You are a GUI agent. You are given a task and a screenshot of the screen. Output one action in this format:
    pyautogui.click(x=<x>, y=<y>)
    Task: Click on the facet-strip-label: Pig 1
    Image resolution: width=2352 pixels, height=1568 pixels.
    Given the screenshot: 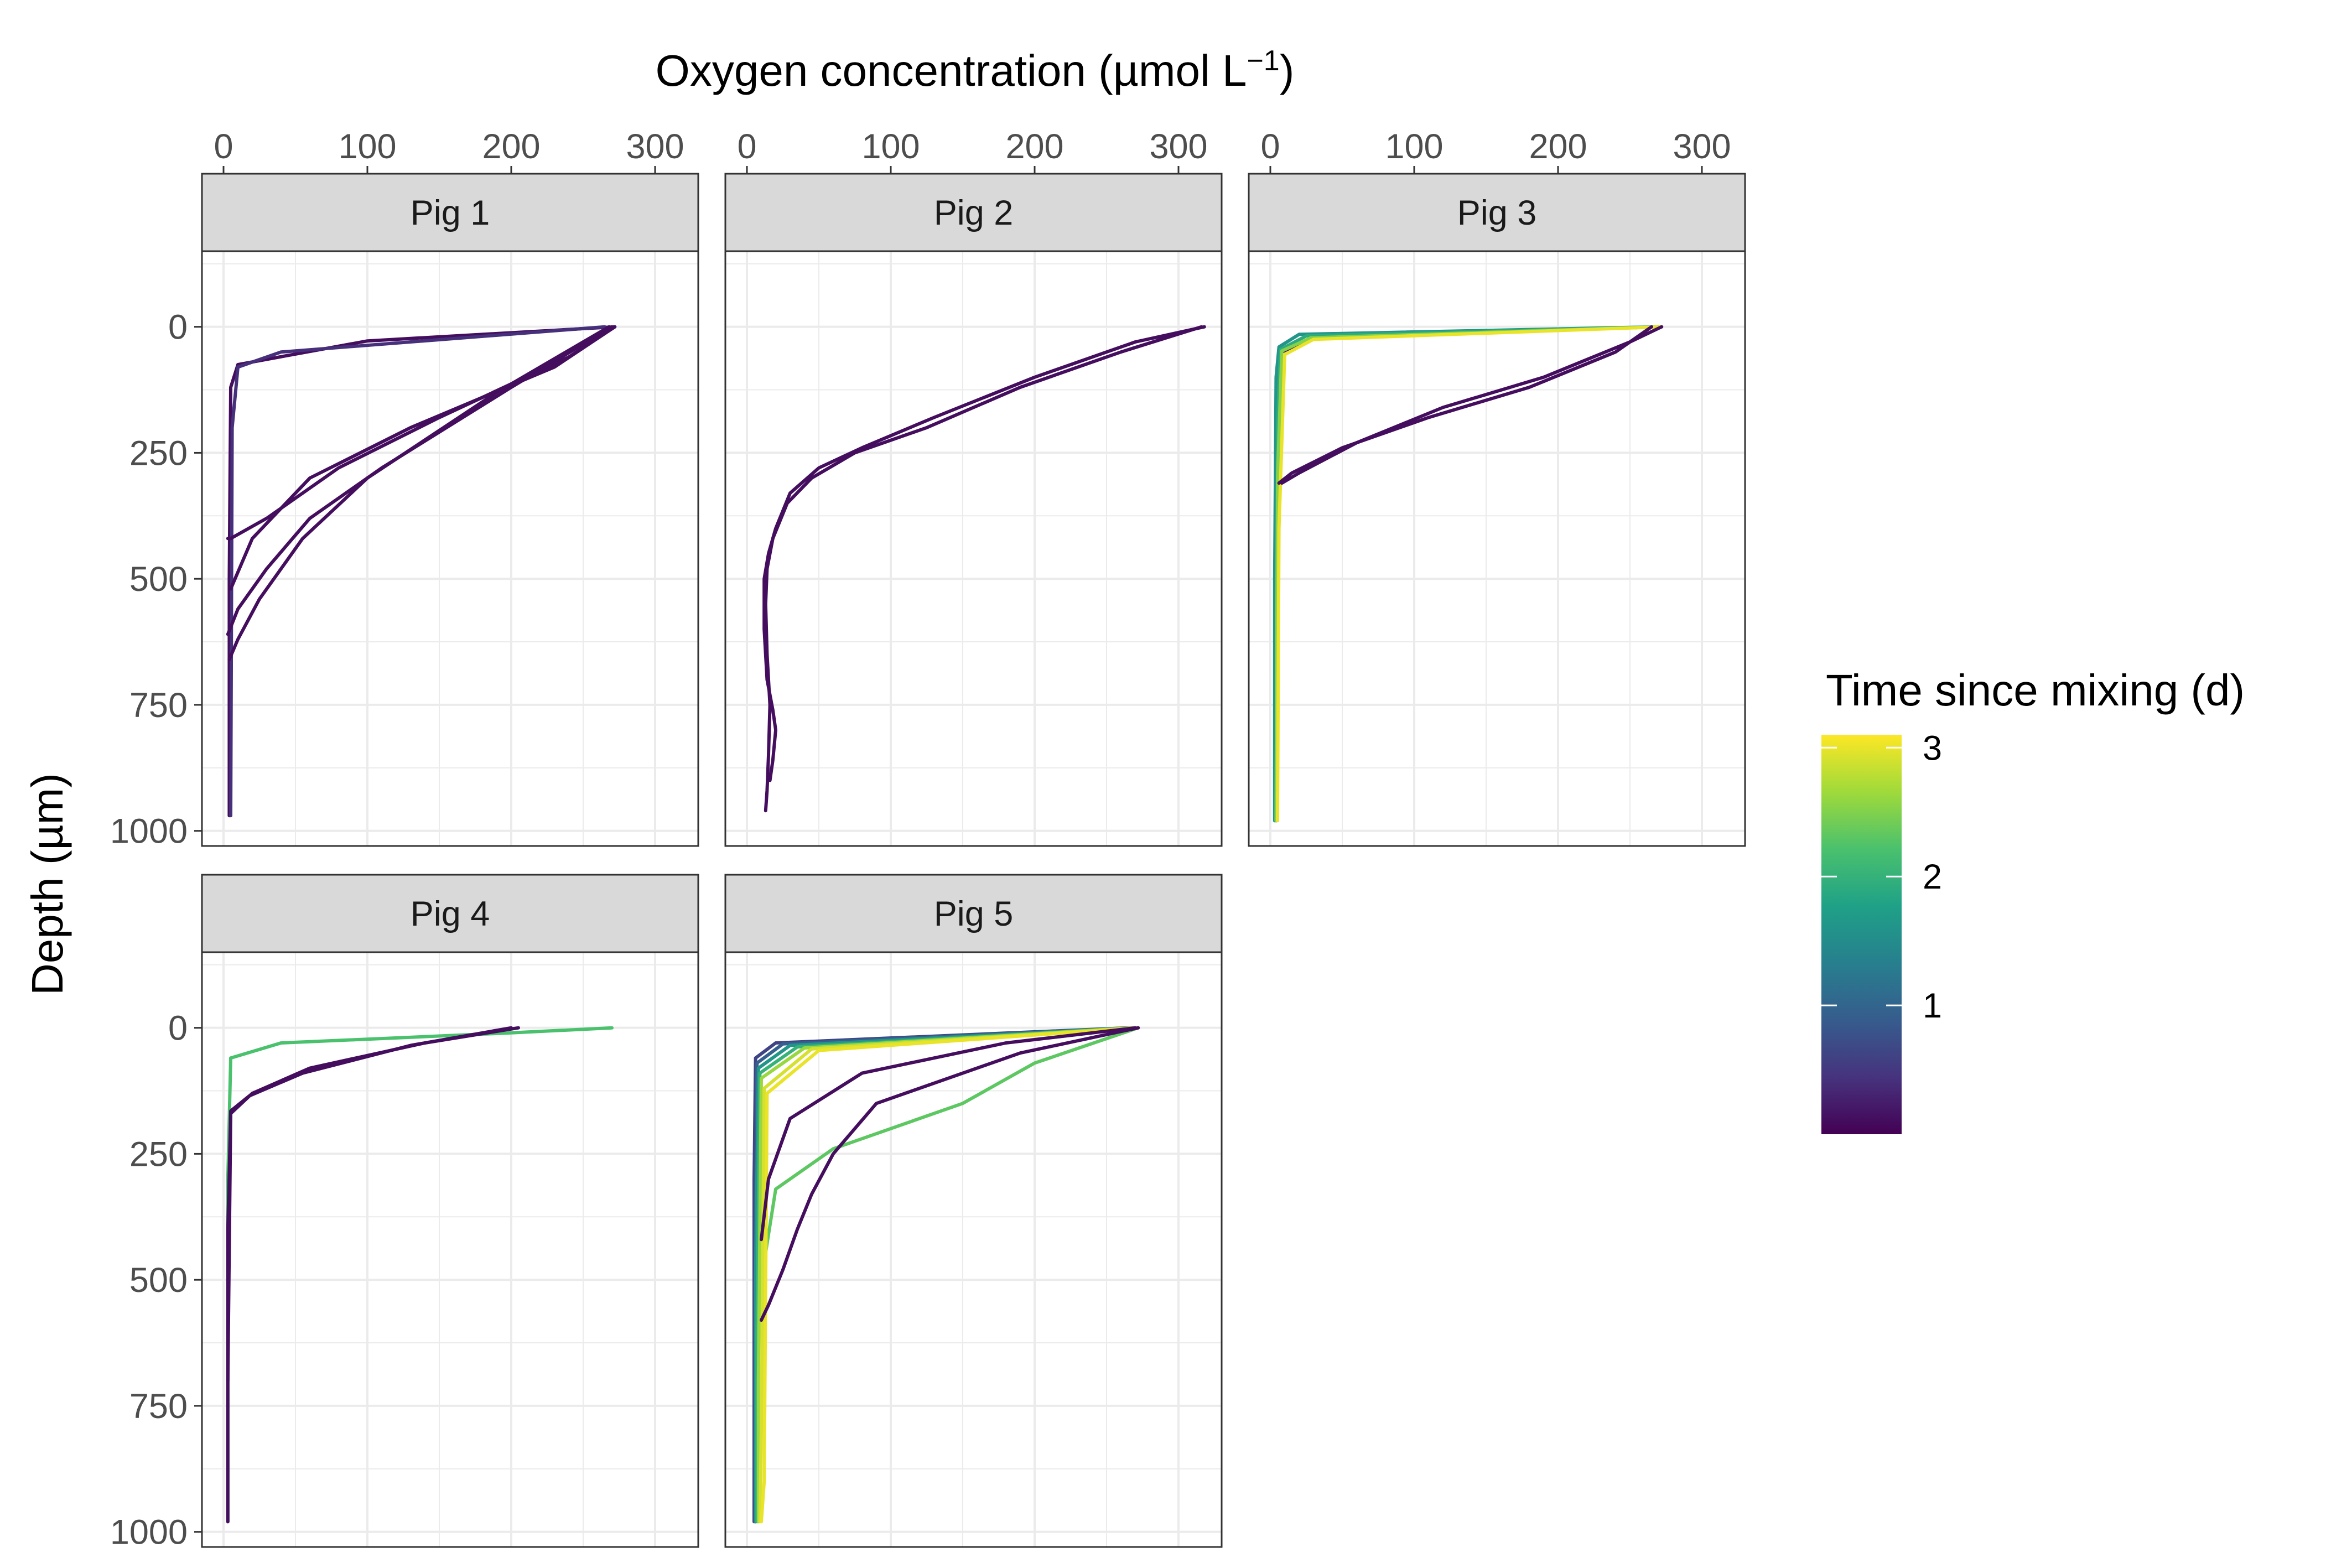 What is the action you would take?
    pyautogui.click(x=451, y=213)
    